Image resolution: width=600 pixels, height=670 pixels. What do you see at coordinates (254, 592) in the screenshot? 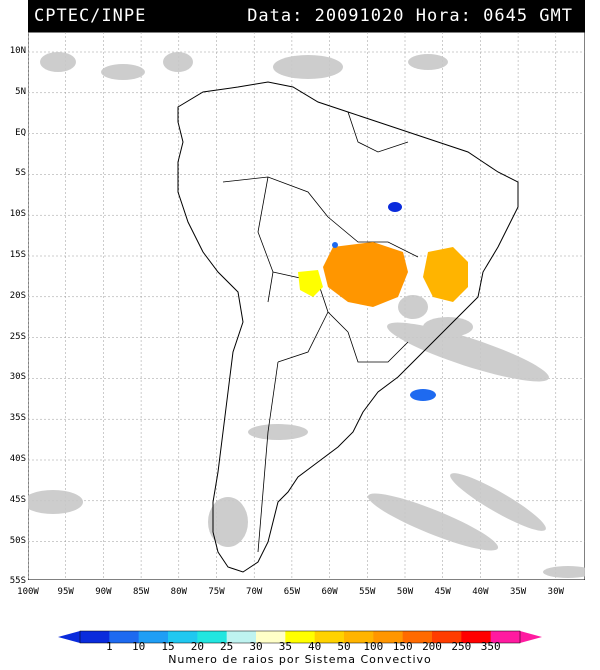
I see `lon-label: 70W` at bounding box center [254, 592].